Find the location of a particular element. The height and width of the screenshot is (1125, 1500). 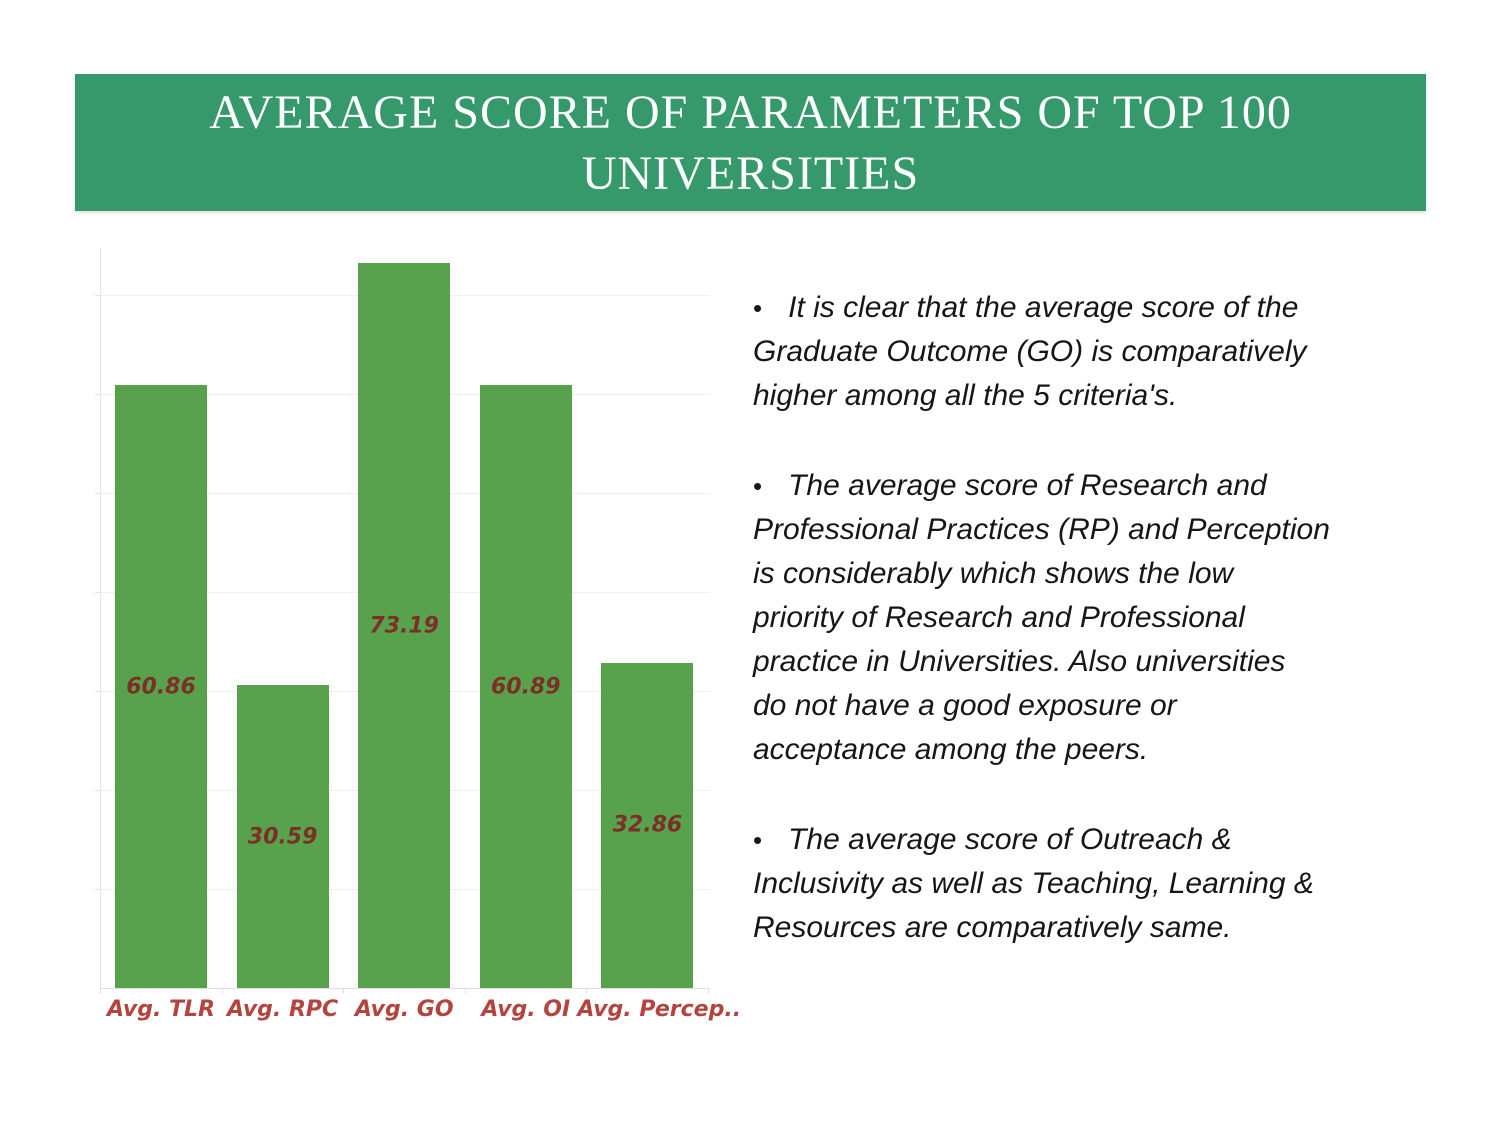

bar-avg-rpc: 30.59 is located at coordinates (282, 836).